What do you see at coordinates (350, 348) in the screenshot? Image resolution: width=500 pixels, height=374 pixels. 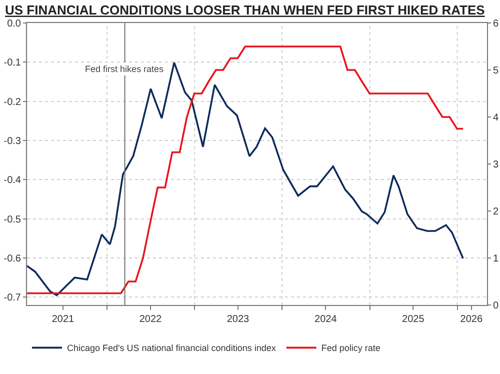 I see `legend-label: Fed policy rate` at bounding box center [350, 348].